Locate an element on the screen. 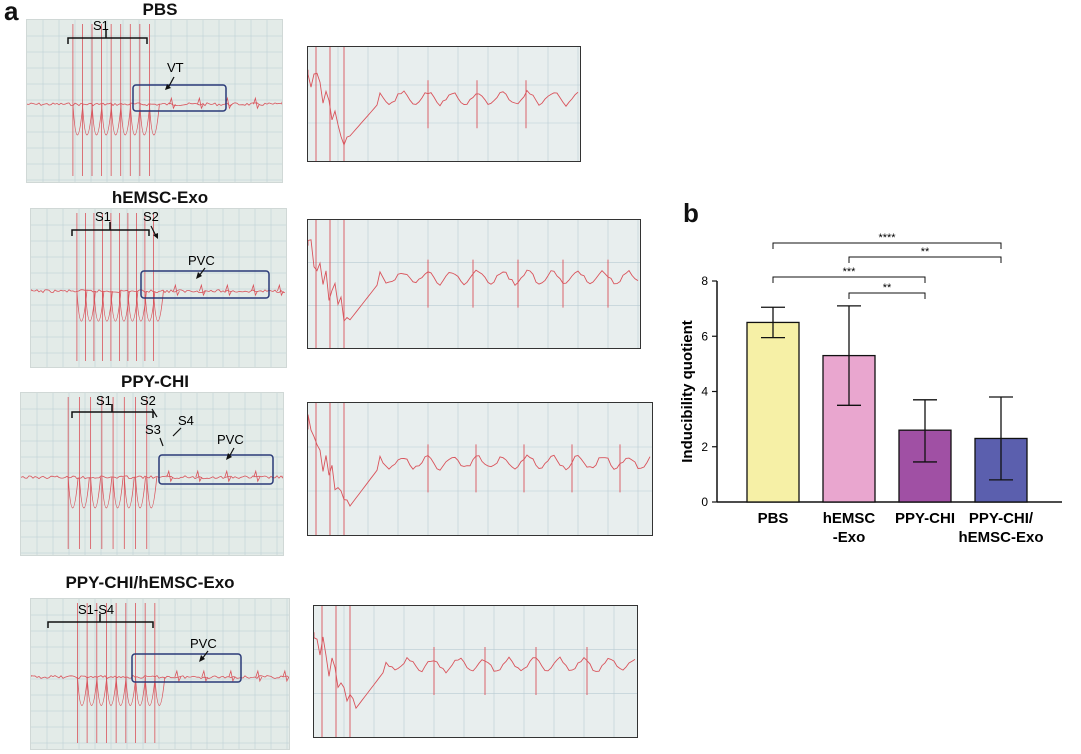 The height and width of the screenshot is (754, 1081). s3-arrow-ppychi is located at coordinates (161, 442).